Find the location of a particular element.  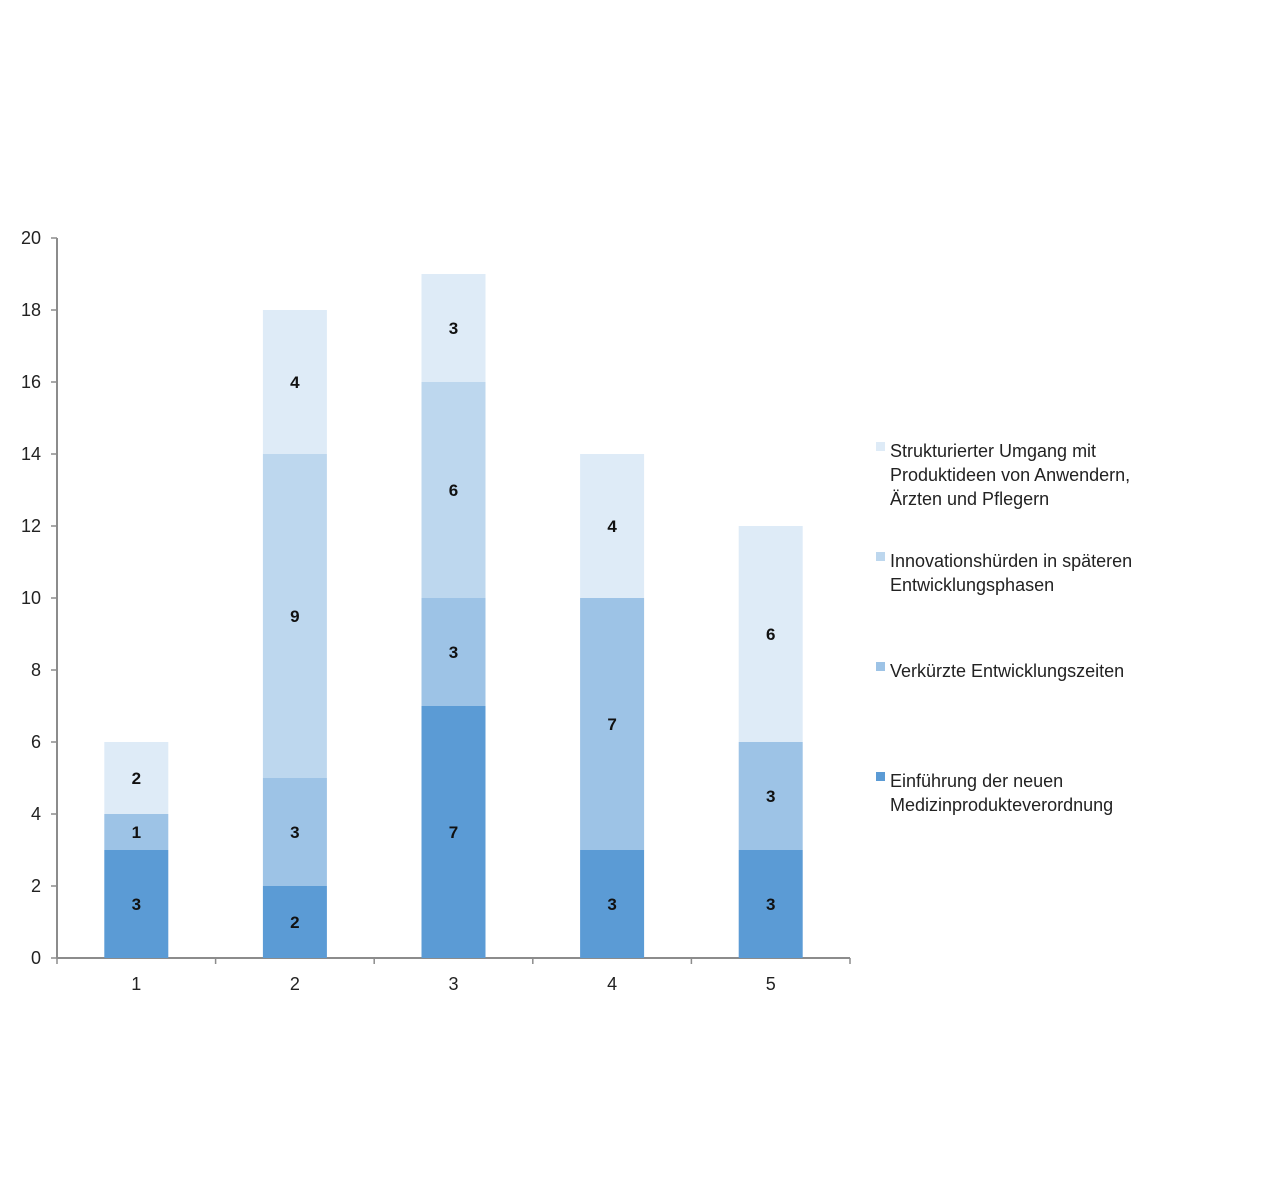

x-tick-label: 2 is located at coordinates (295, 984).